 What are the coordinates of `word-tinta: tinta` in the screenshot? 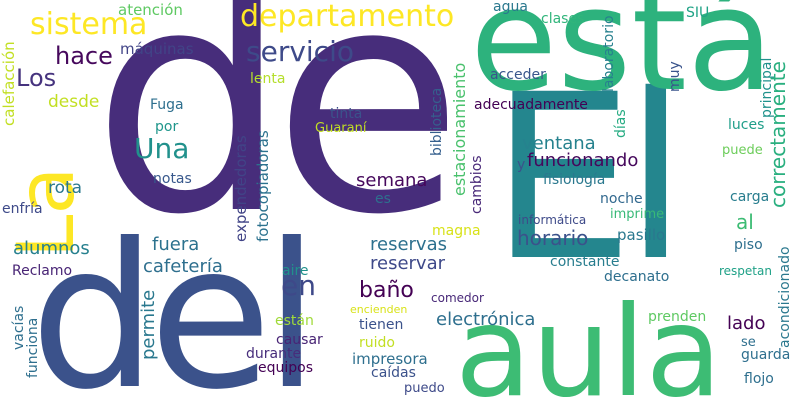 It's located at (346, 114).